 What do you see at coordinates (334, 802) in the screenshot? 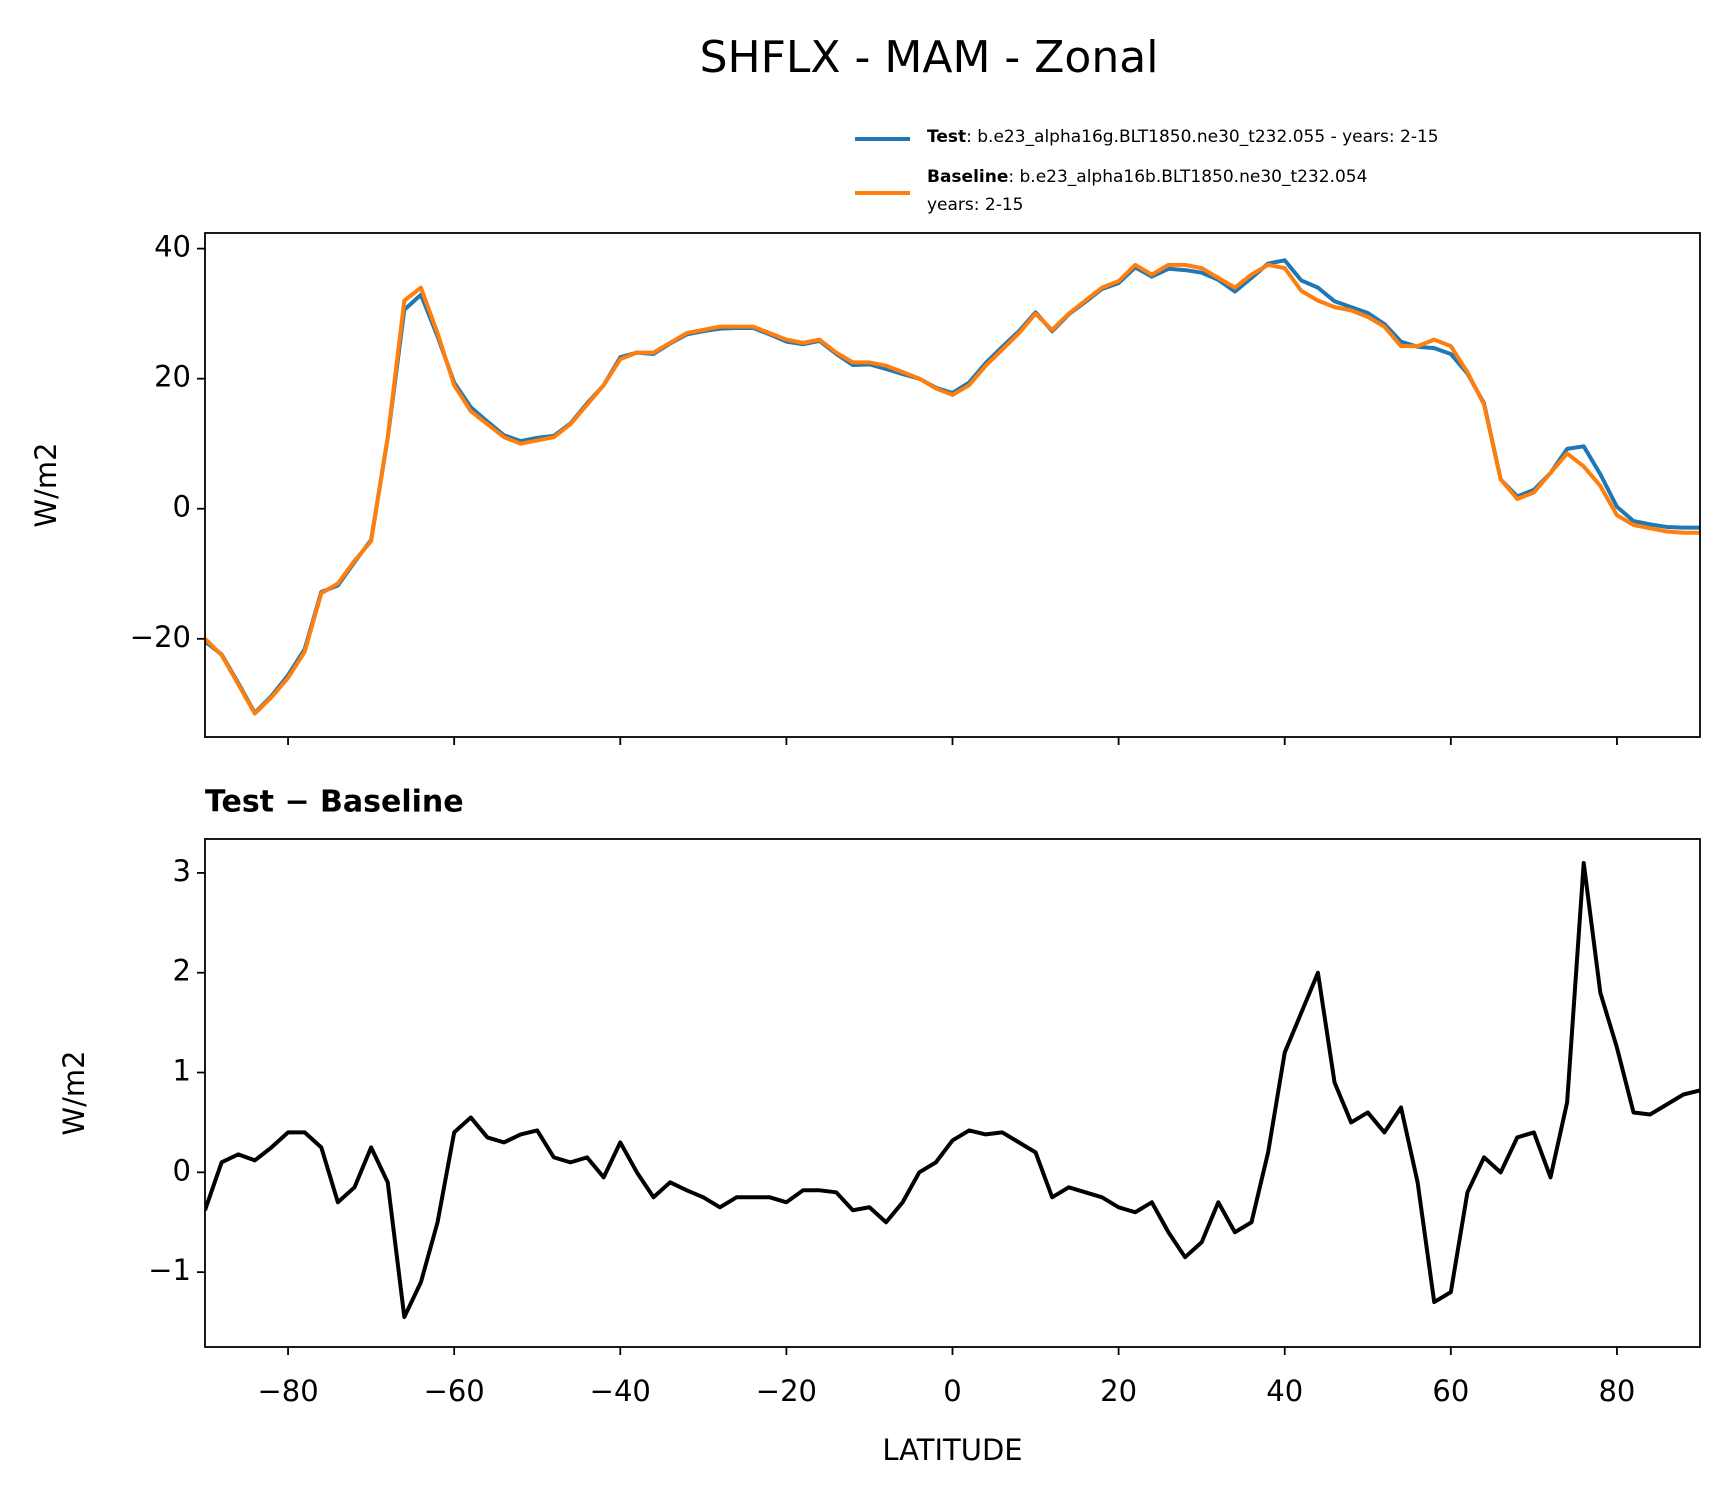
I see `axes-title: Test − Baseline` at bounding box center [334, 802].